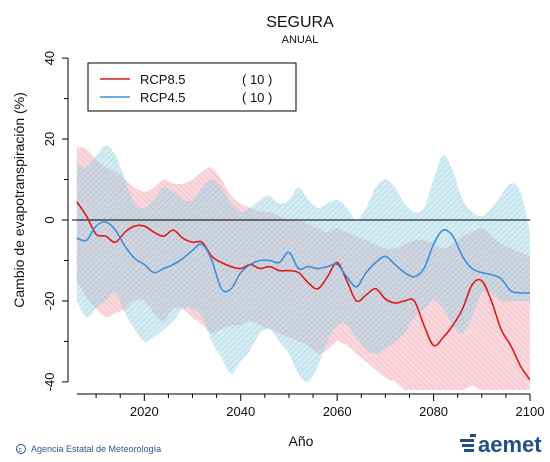  What do you see at coordinates (300, 40) in the screenshot?
I see `chart-subtitle: ANUAL` at bounding box center [300, 40].